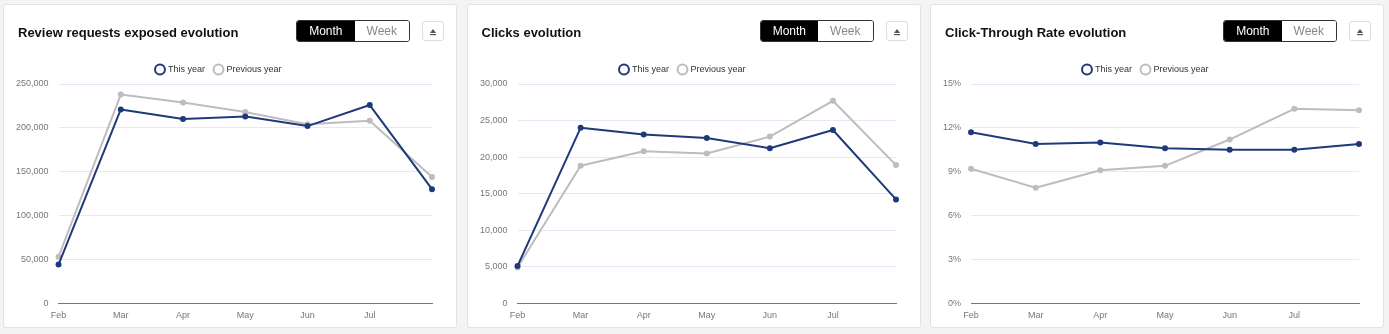 The height and width of the screenshot is (334, 1389). What do you see at coordinates (493, 193) in the screenshot?
I see `y-tick-label: 15,000` at bounding box center [493, 193].